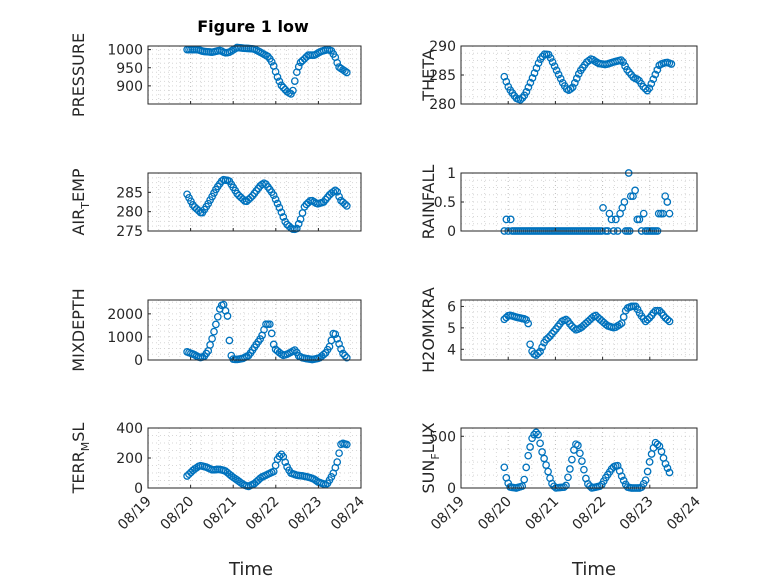  I want to click on xlabel-left: Time, so click(250, 569).